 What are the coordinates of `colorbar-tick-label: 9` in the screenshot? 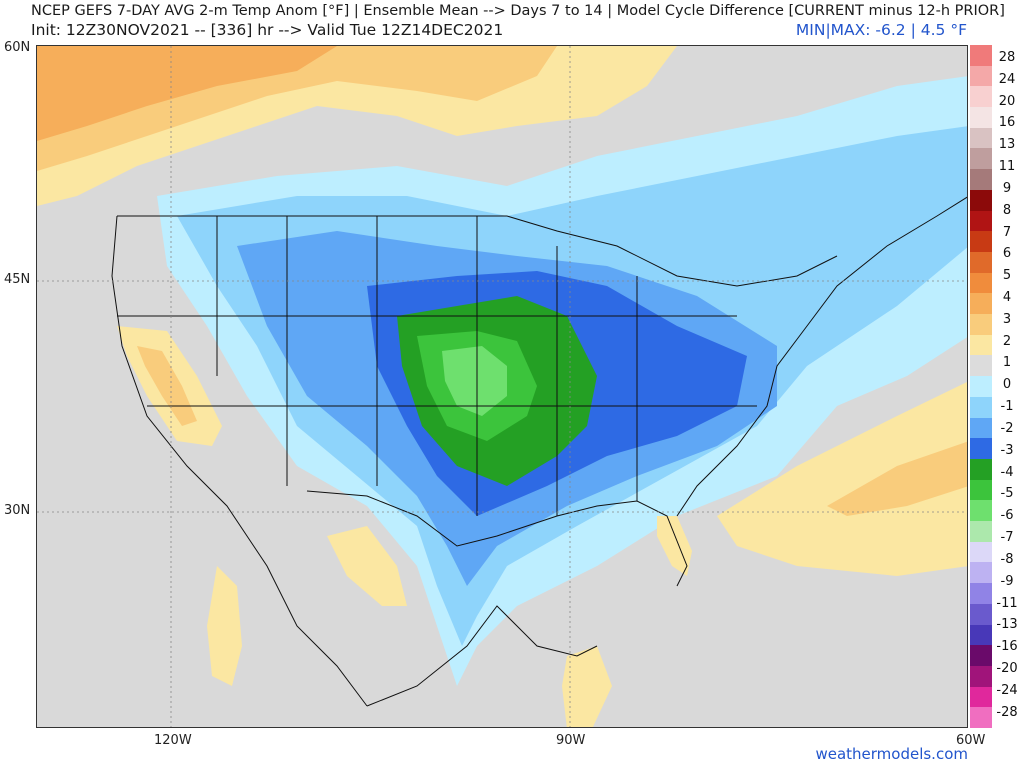 It's located at (1007, 188).